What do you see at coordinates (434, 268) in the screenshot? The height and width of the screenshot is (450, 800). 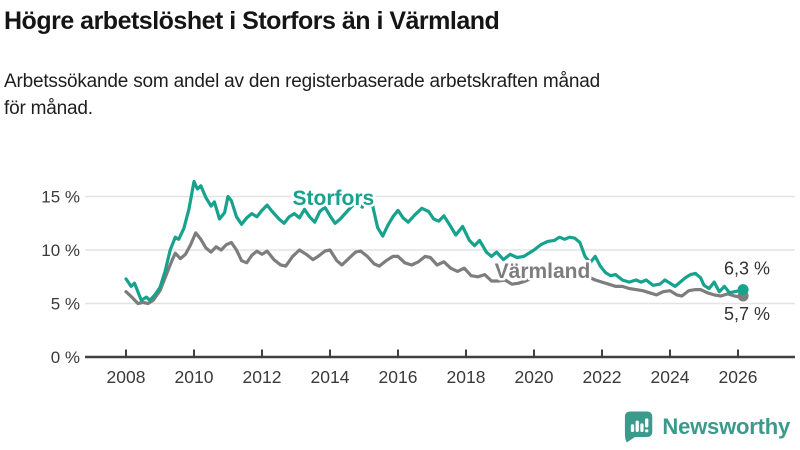 I see `series-line-värmland` at bounding box center [434, 268].